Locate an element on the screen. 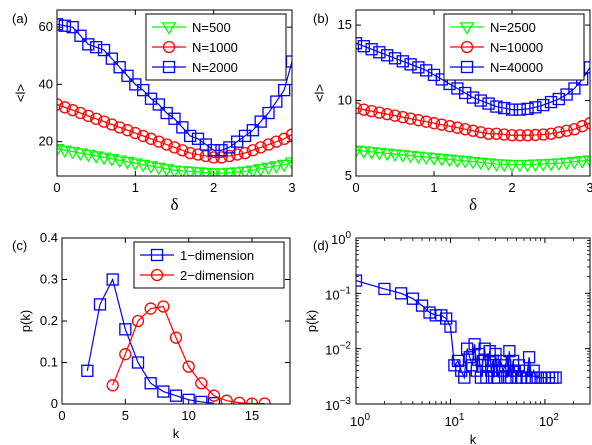 The image size is (592, 445). y-tick-label: 10⁻¹ is located at coordinates (338, 293).